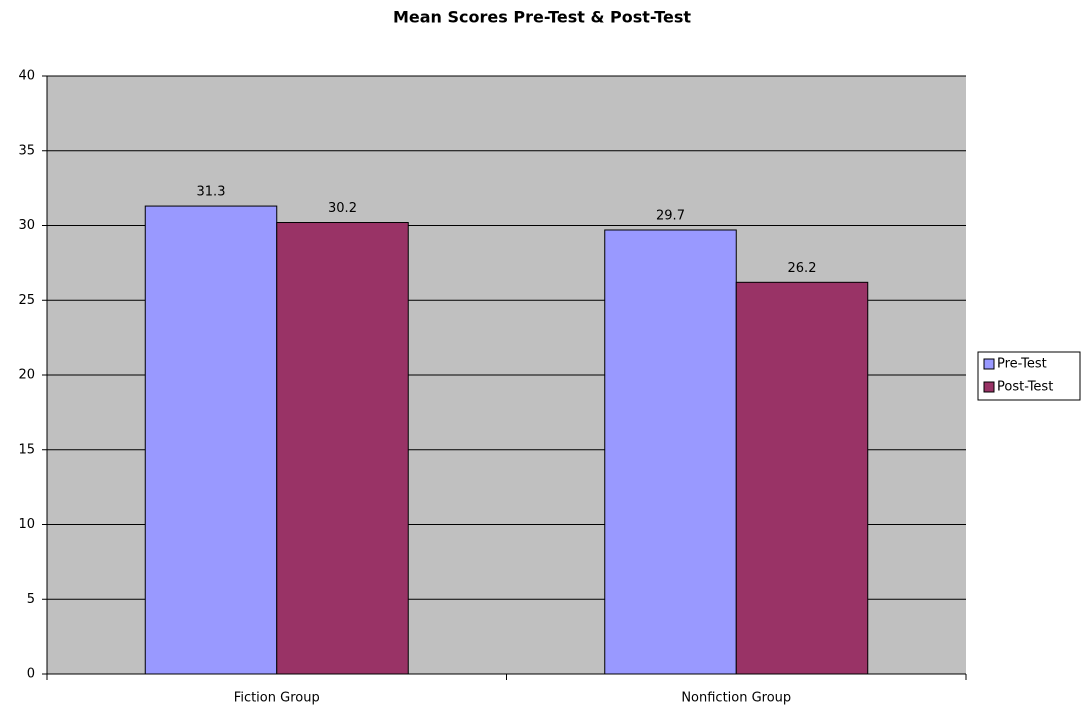 The image size is (1084, 709). I want to click on y-tick-label: 40, so click(26, 76).